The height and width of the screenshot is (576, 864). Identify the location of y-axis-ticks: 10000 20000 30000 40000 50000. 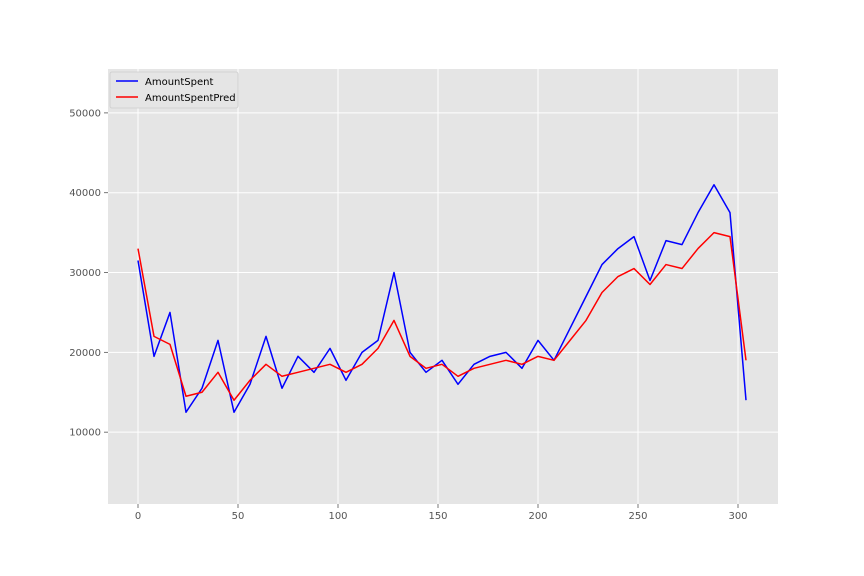
(88, 273).